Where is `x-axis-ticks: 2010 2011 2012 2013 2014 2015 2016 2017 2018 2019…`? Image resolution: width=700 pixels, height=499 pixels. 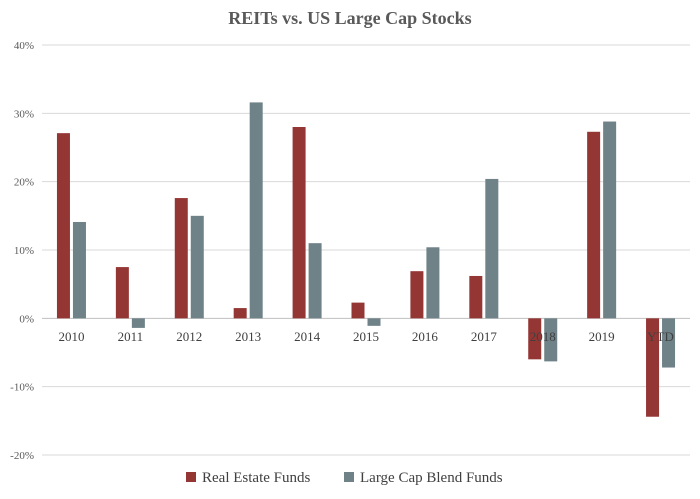 x-axis-ticks: 2010 2011 2012 2013 2014 2015 2016 2017 2018 2019… is located at coordinates (365, 336).